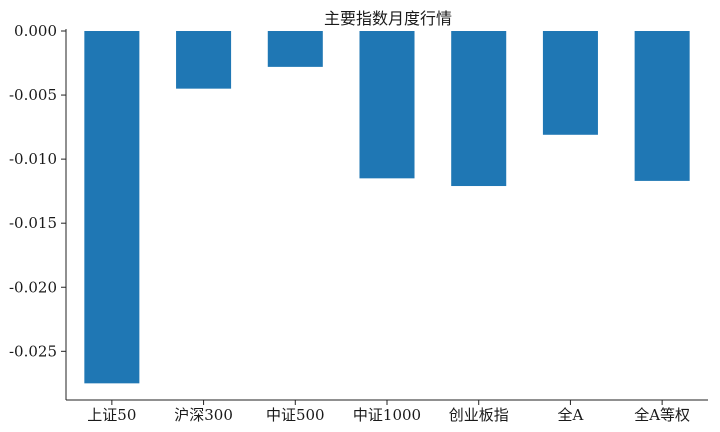 Image resolution: width=720 pixels, height=432 pixels. What do you see at coordinates (203, 415) in the screenshot?
I see `x-tick-label: 沪深300` at bounding box center [203, 415].